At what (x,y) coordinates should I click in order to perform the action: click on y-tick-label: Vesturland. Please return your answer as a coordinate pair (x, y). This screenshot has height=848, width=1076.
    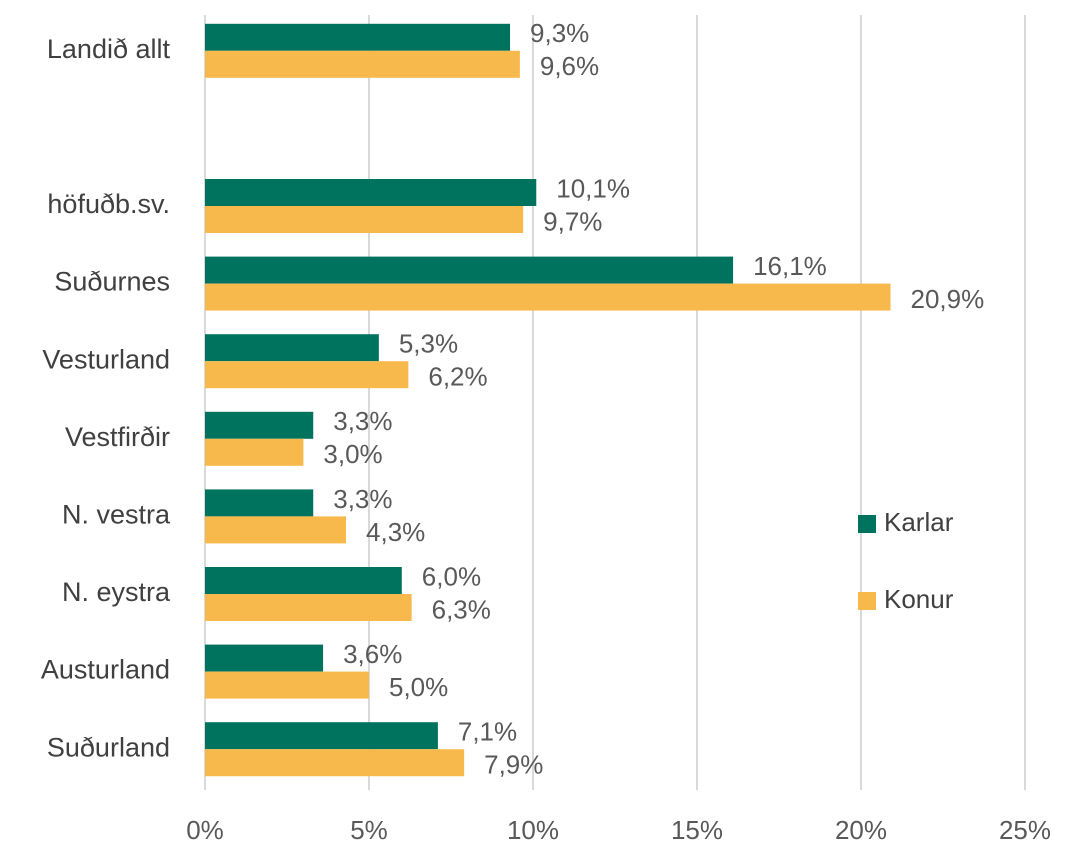
    Looking at the image, I should click on (106, 359).